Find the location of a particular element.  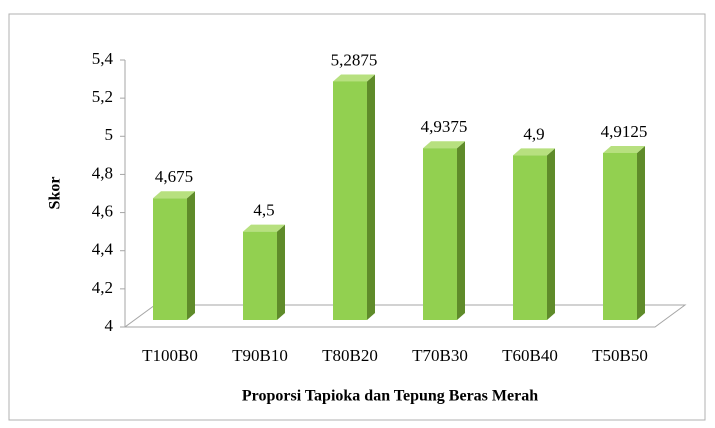

value-label: 4,9375 is located at coordinates (444, 126).